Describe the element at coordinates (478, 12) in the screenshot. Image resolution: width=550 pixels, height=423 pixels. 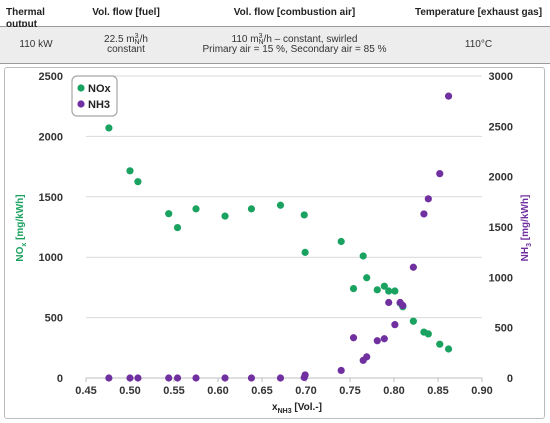
I see `header-exhaust-temp: Temperature [exhaust gas]` at that location.